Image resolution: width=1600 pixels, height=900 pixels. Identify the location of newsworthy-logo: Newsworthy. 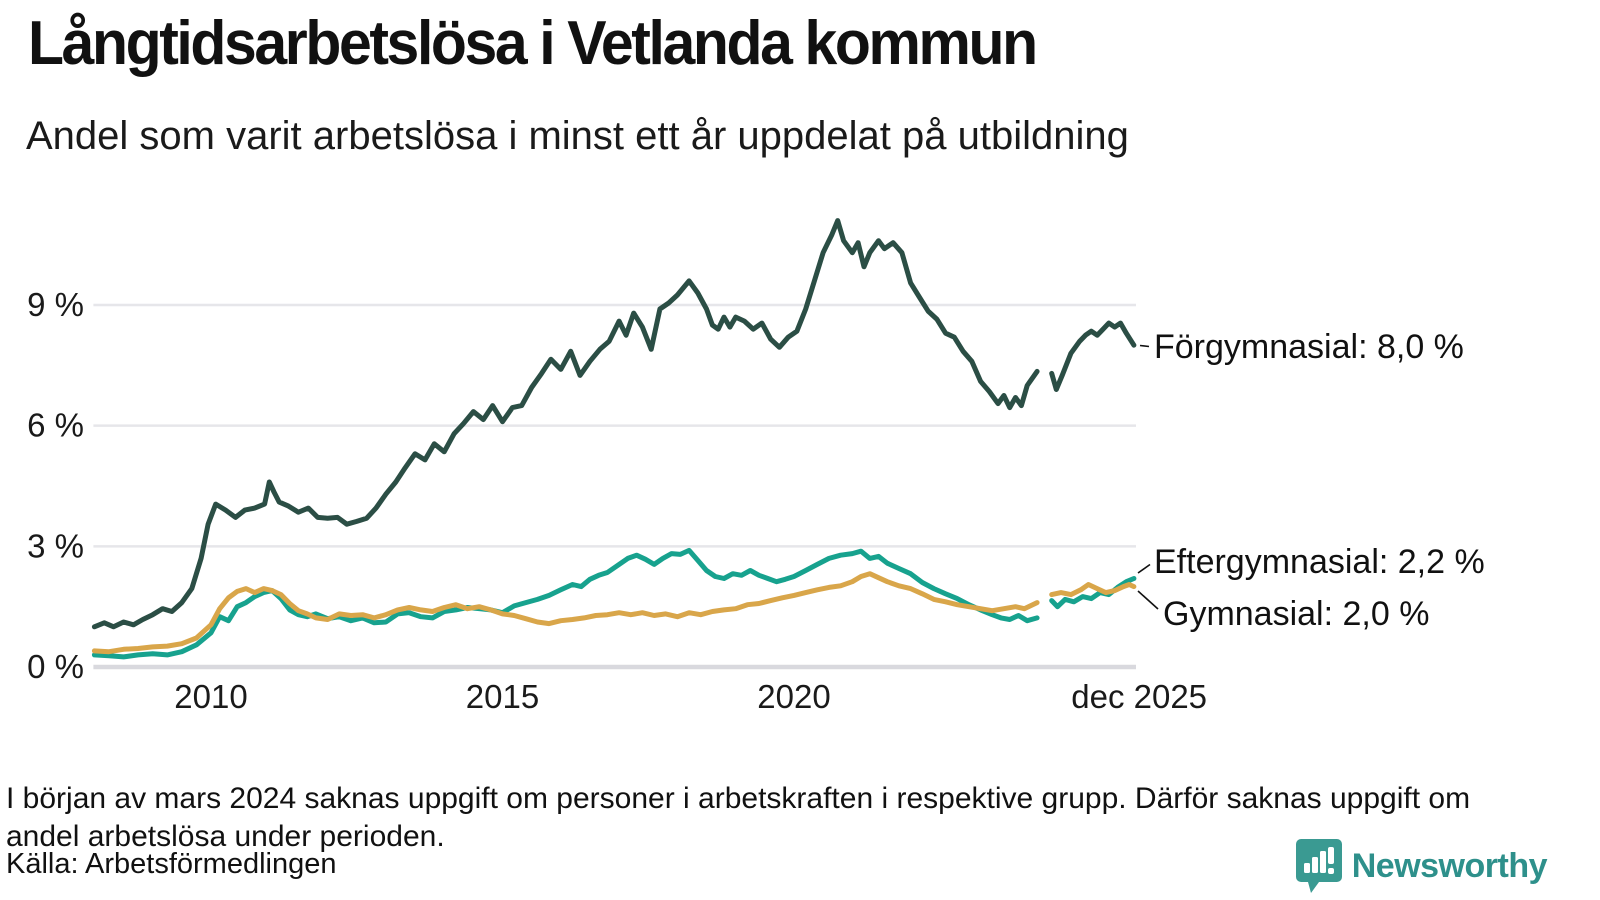
(1421, 866).